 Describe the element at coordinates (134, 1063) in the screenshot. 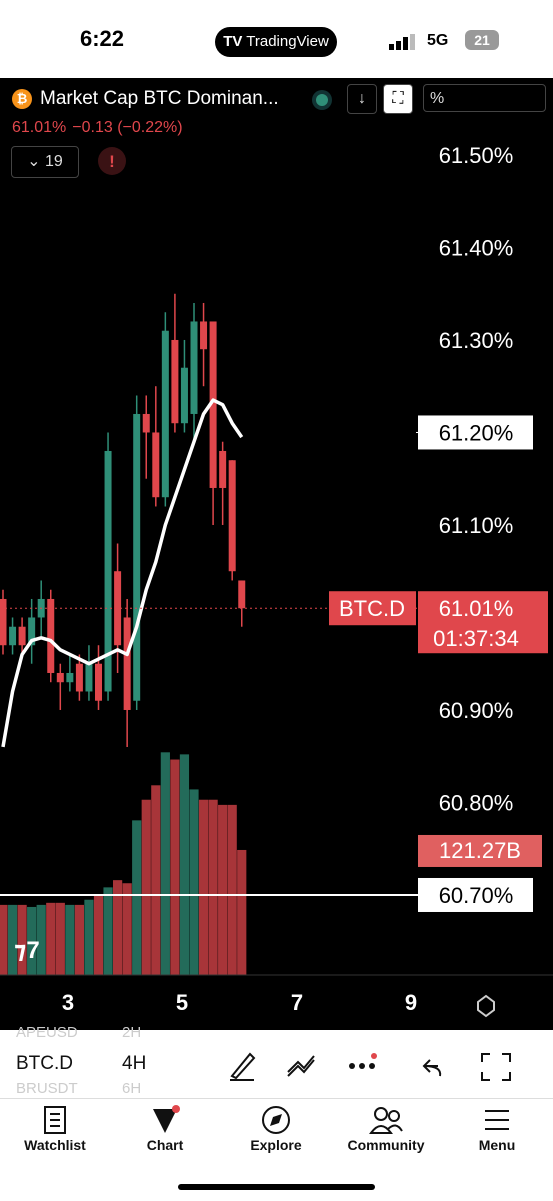

I see `interval: 4H` at that location.